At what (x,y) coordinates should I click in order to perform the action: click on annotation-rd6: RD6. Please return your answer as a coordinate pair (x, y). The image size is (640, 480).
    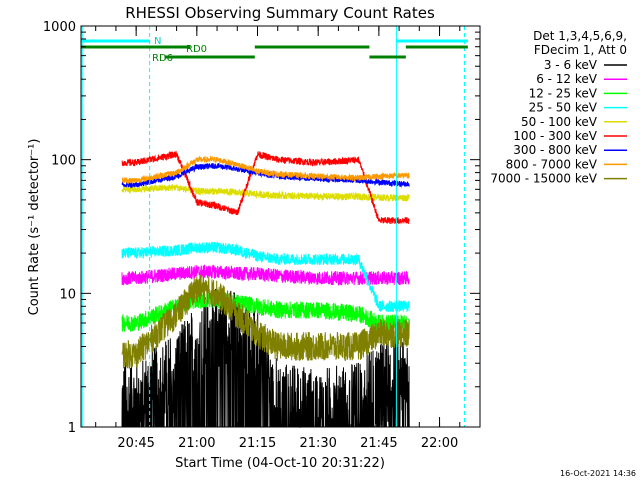
    Looking at the image, I should click on (162, 58).